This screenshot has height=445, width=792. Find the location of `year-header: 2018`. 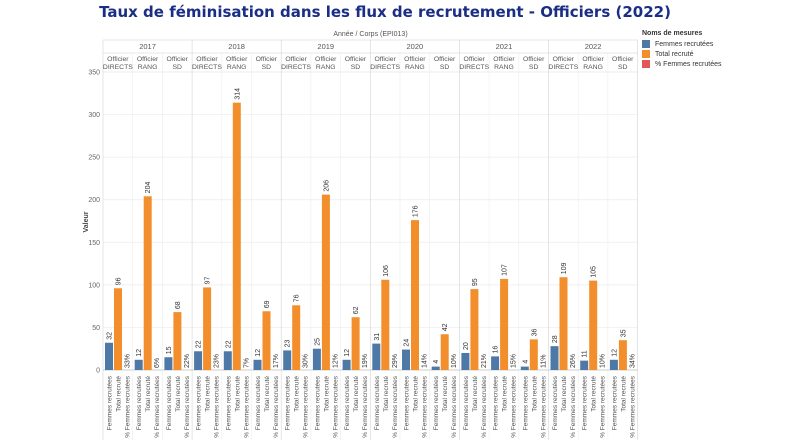

year-header: 2018 is located at coordinates (236, 46).